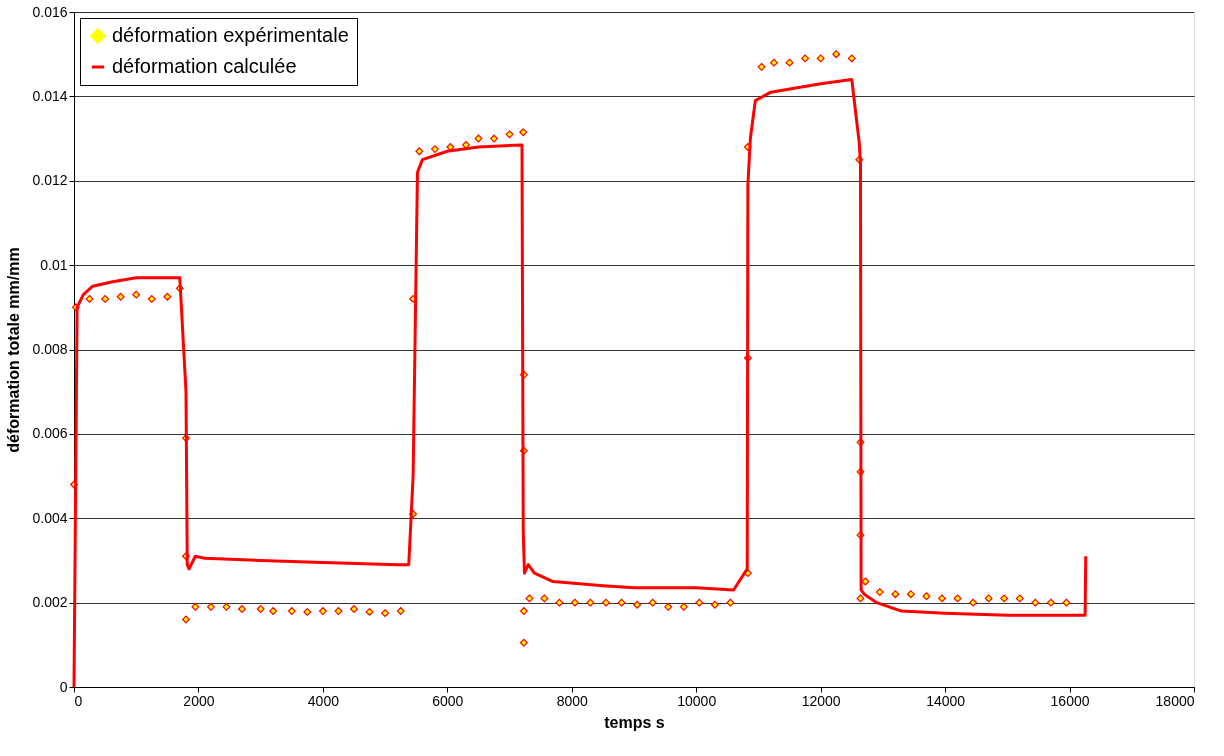  Describe the element at coordinates (199, 700) in the screenshot. I see `x-tick-label: 2000` at that location.